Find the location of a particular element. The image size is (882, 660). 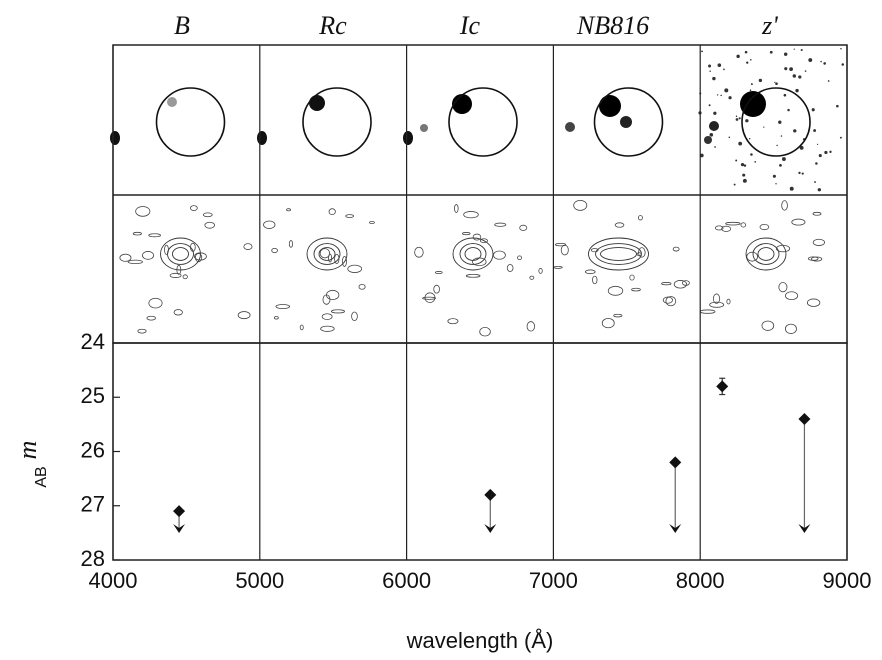

y-tick-label: 26 is located at coordinates (93, 449).